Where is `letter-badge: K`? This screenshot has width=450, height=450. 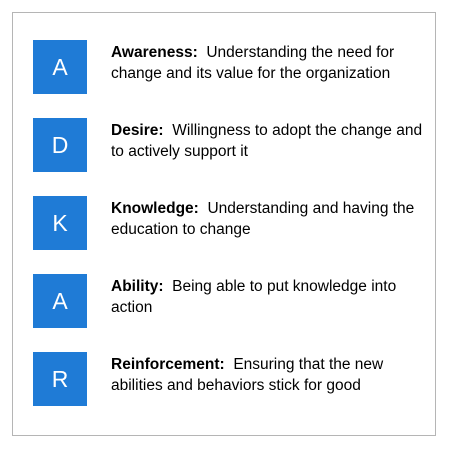 letter-badge: K is located at coordinates (60, 223).